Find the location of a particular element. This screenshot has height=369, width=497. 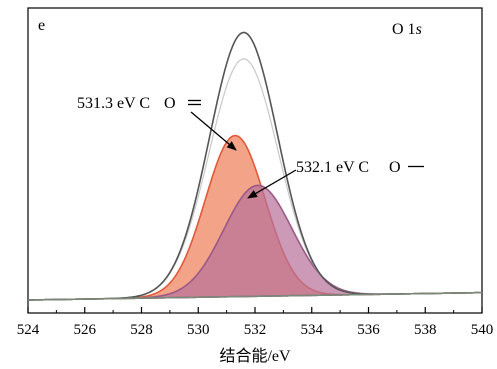

baseline-line is located at coordinates (255, 296).